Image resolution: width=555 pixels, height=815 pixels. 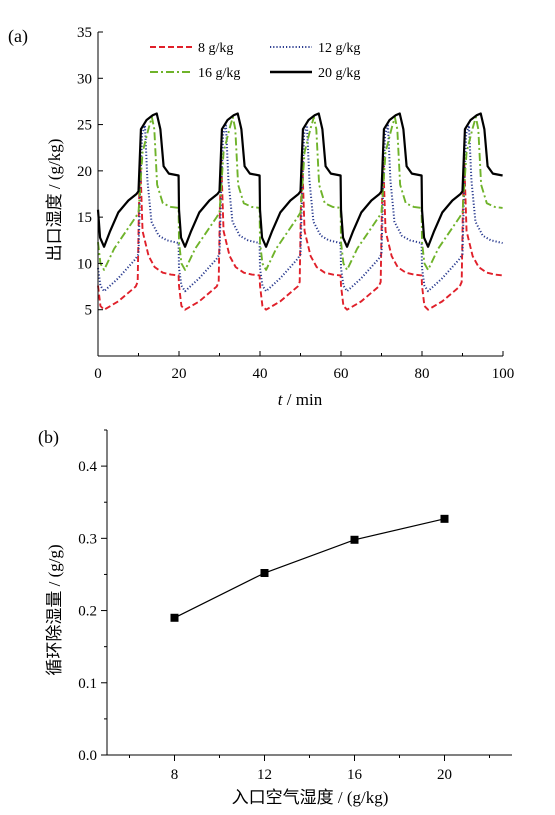 What do you see at coordinates (87, 467) in the screenshot?
I see `panel-b-y-tick-label: 0.4` at bounding box center [87, 467].